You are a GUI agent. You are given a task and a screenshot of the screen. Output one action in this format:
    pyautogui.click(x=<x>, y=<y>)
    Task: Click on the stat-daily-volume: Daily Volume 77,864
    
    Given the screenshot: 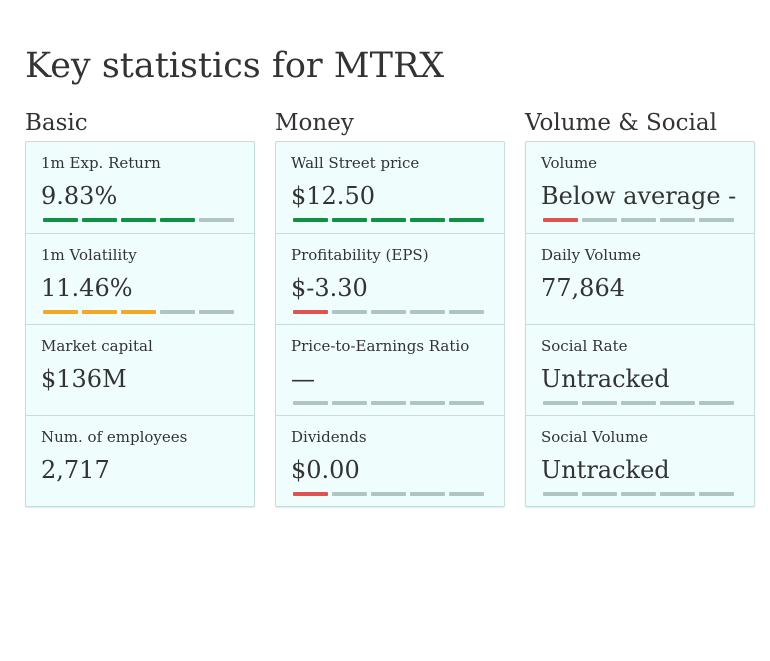 What is the action you would take?
    pyautogui.click(x=640, y=278)
    